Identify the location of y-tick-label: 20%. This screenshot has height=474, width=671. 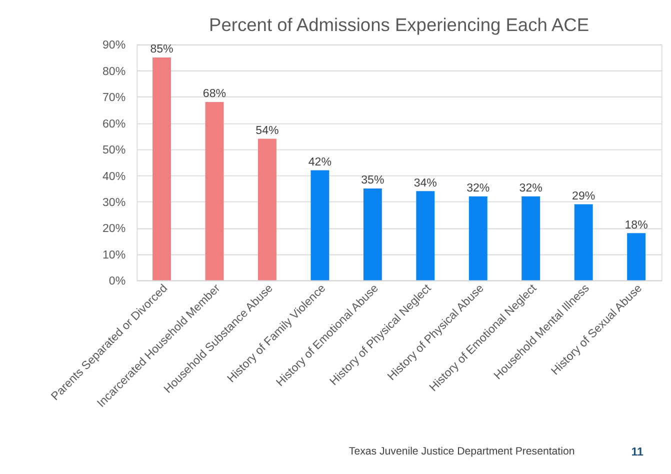
(114, 229).